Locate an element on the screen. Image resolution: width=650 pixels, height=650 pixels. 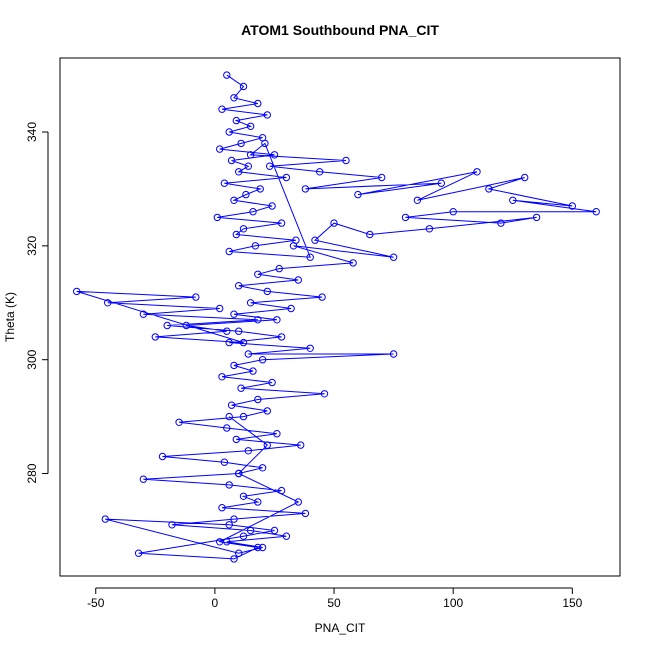
y-tick-label: 320 is located at coordinates (32, 246).